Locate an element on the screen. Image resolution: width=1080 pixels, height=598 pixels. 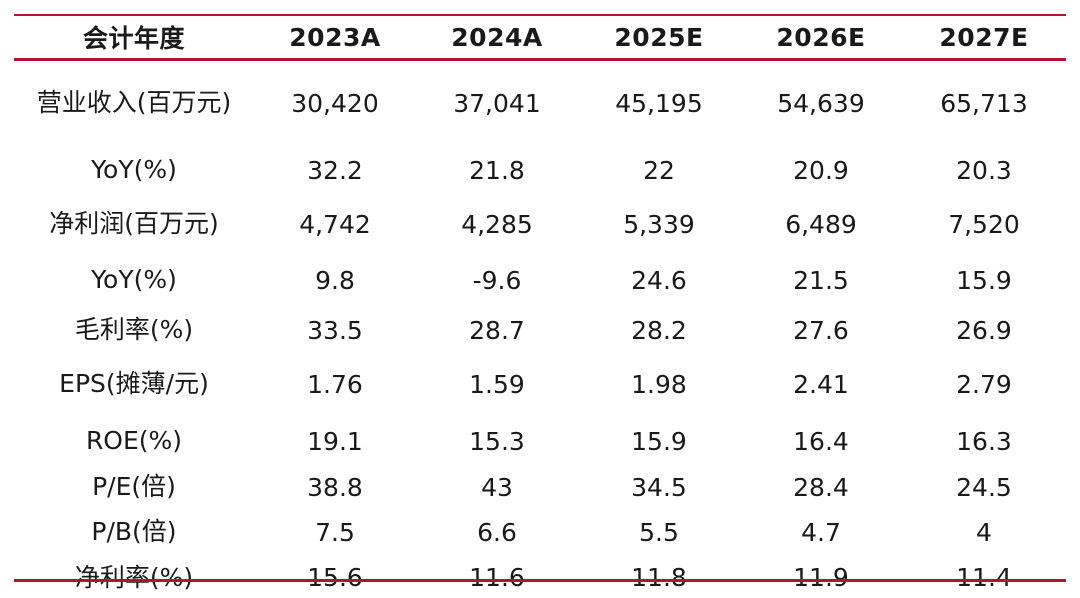
table-cell: 30,420 is located at coordinates (335, 103).